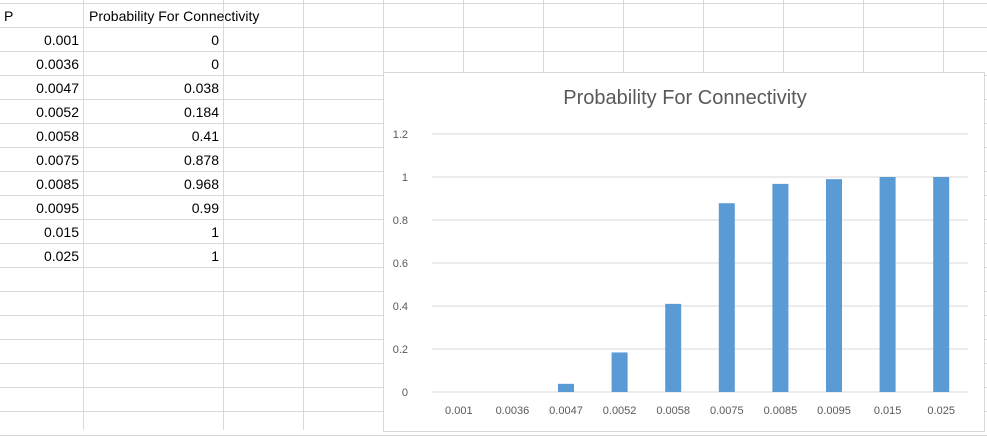  I want to click on cell-p: 0.0058, so click(57, 136).